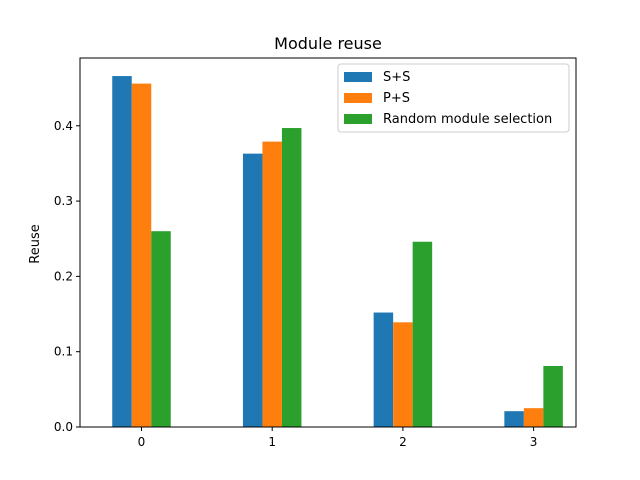  I want to click on y-tick-label: 0.1, so click(63, 352).